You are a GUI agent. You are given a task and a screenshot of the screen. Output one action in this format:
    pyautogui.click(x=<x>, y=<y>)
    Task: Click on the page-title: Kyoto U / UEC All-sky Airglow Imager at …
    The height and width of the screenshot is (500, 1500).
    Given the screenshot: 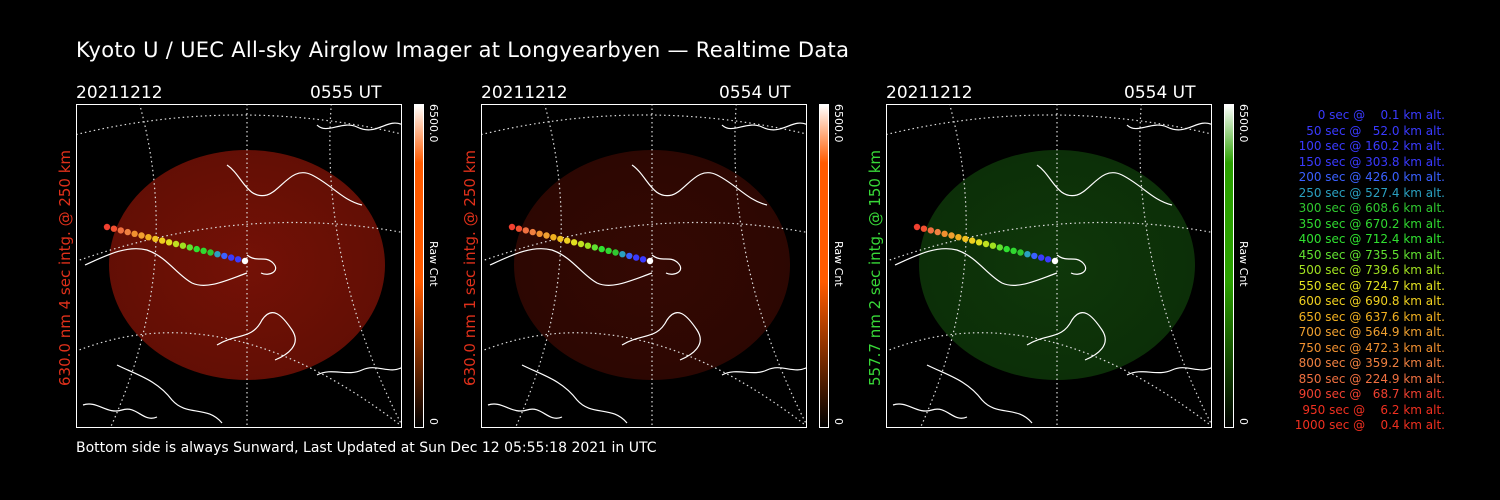 What is the action you would take?
    pyautogui.click(x=463, y=50)
    